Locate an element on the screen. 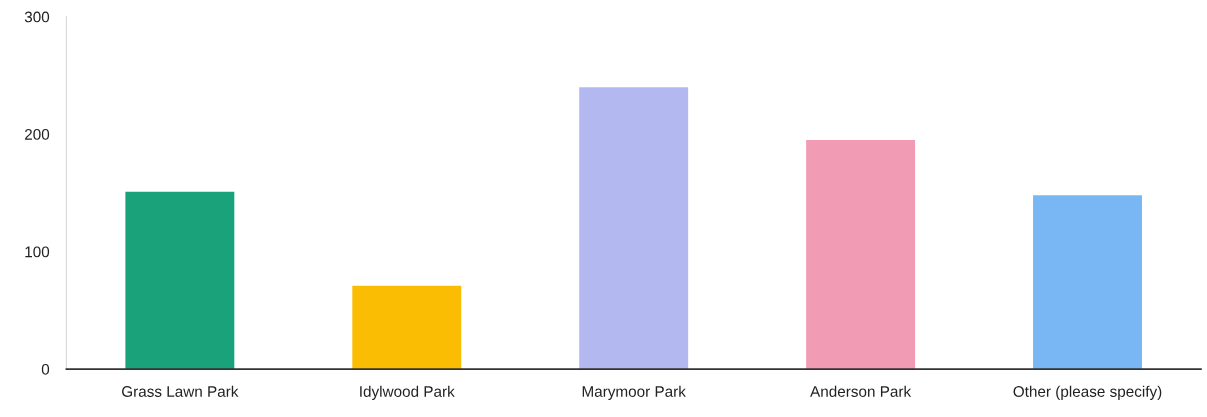 This screenshot has height=417, width=1207. x-tick-label: Anderson Park is located at coordinates (861, 391).